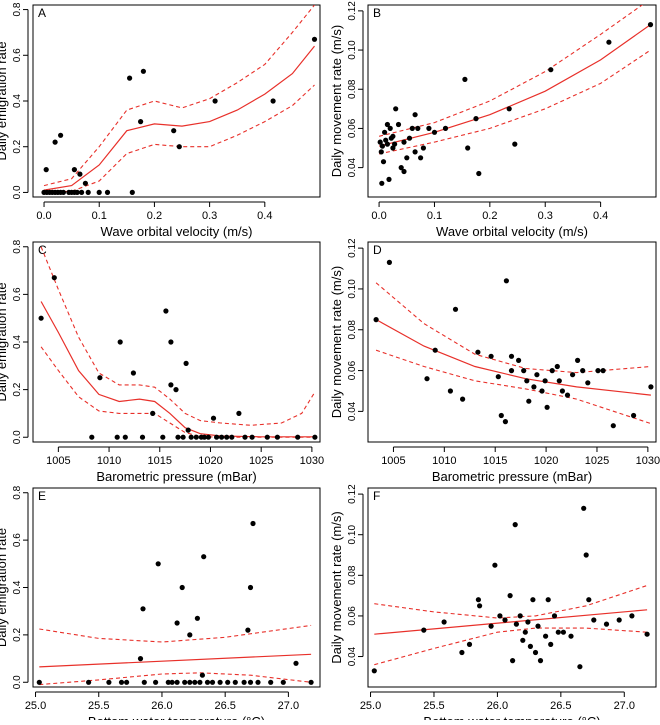  I want to click on y-tick-label: 0.04, so click(352, 167).